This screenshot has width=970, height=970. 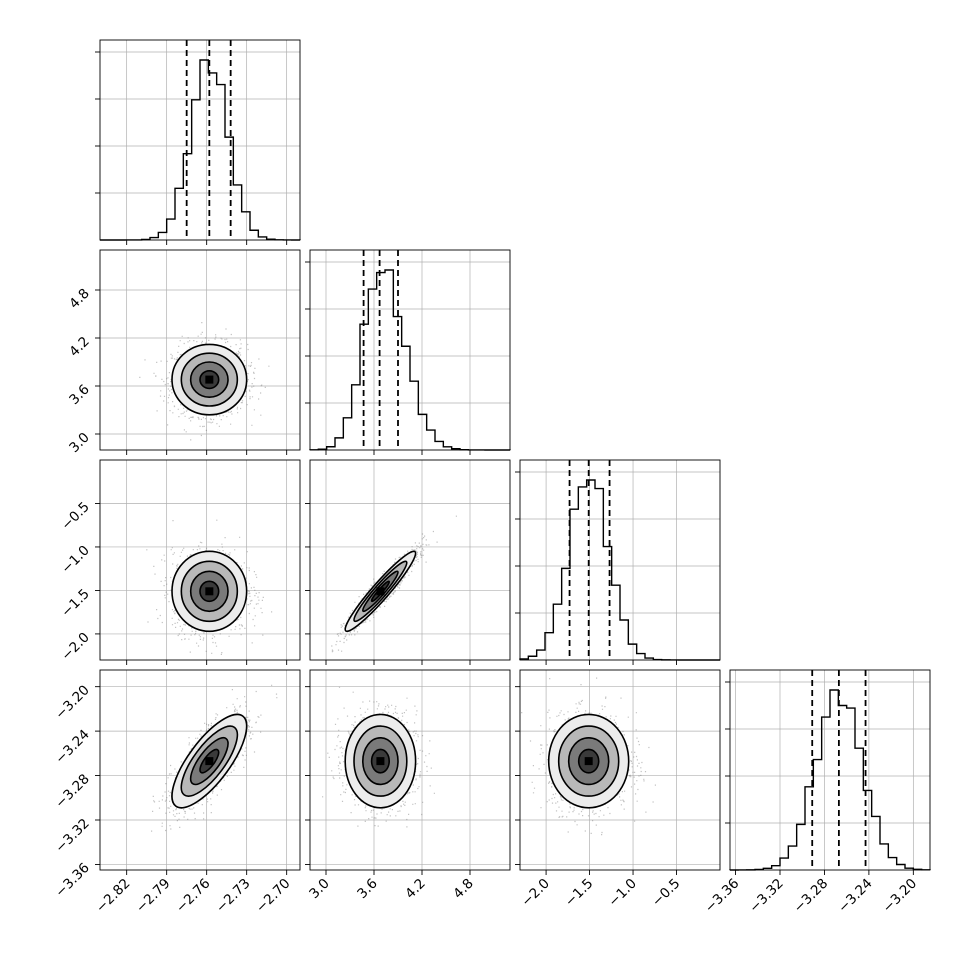 What do you see at coordinates (75, 559) in the screenshot?
I see `y-tick-label: −1.0` at bounding box center [75, 559].